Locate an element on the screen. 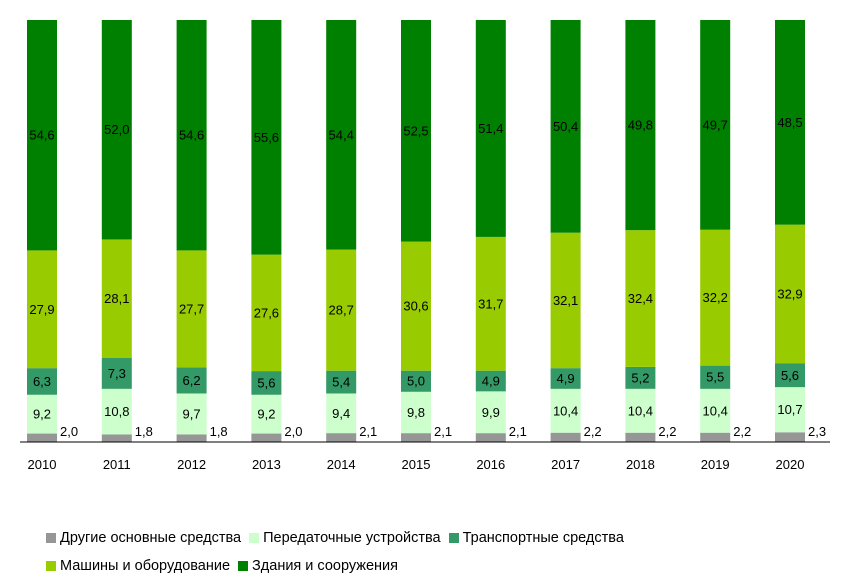 The image size is (841, 588). data-label-2012-s3: 27,7 is located at coordinates (191, 308).